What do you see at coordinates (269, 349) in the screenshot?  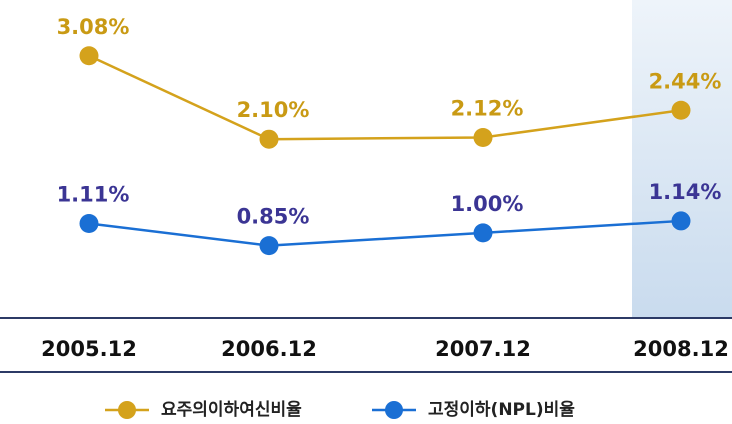 I see `x-tick-label: 2006.12` at bounding box center [269, 349].